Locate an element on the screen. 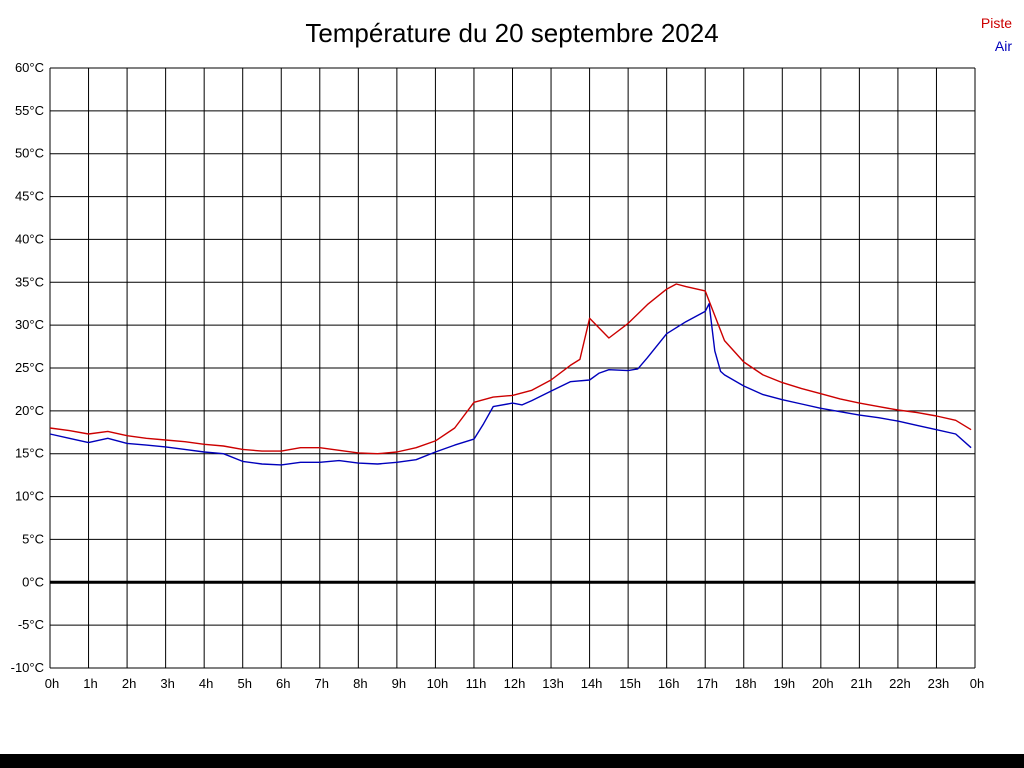  x-tick-label: 7h is located at coordinates (322, 683).